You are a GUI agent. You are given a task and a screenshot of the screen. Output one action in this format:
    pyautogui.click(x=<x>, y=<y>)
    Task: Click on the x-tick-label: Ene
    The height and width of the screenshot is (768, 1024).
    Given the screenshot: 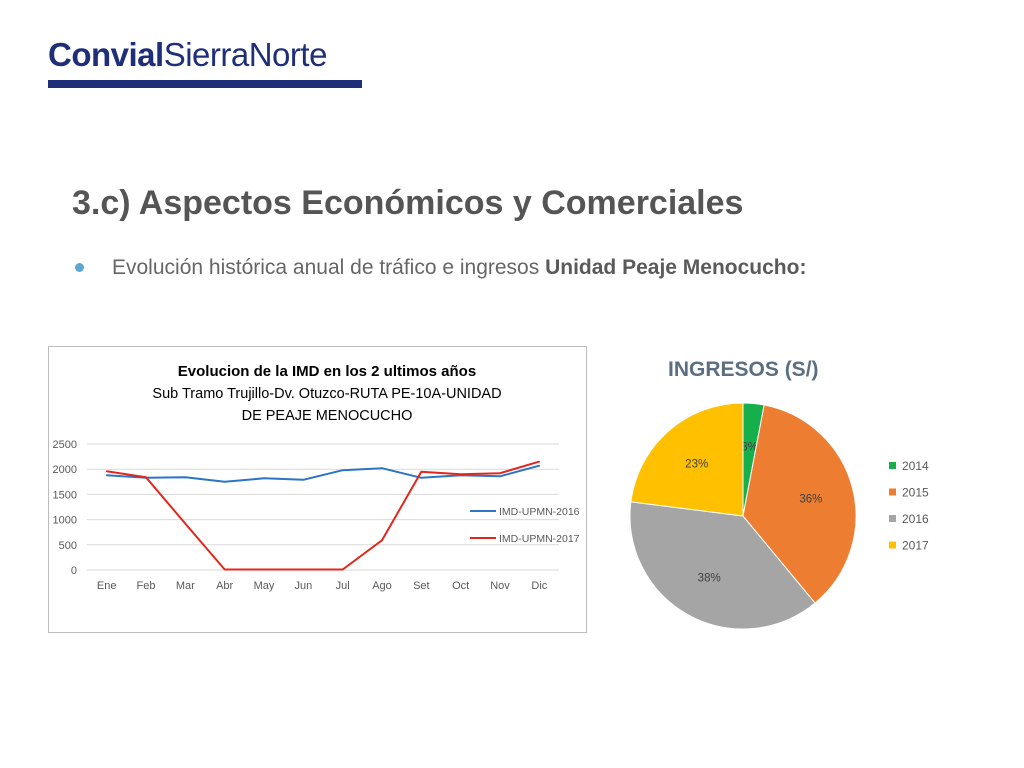 What is the action you would take?
    pyautogui.click(x=107, y=586)
    